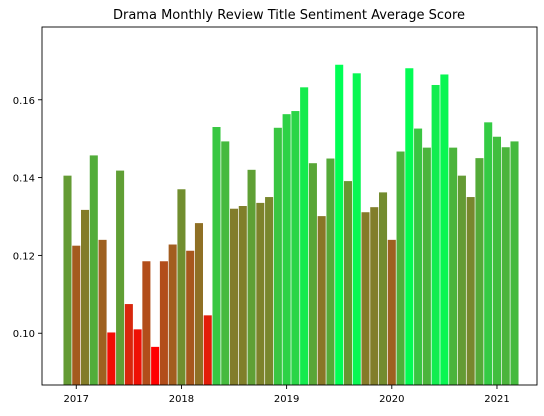 The width and height of the screenshot is (544, 416). What do you see at coordinates (76, 399) in the screenshot?
I see `x-tick-label: 2017` at bounding box center [76, 399].